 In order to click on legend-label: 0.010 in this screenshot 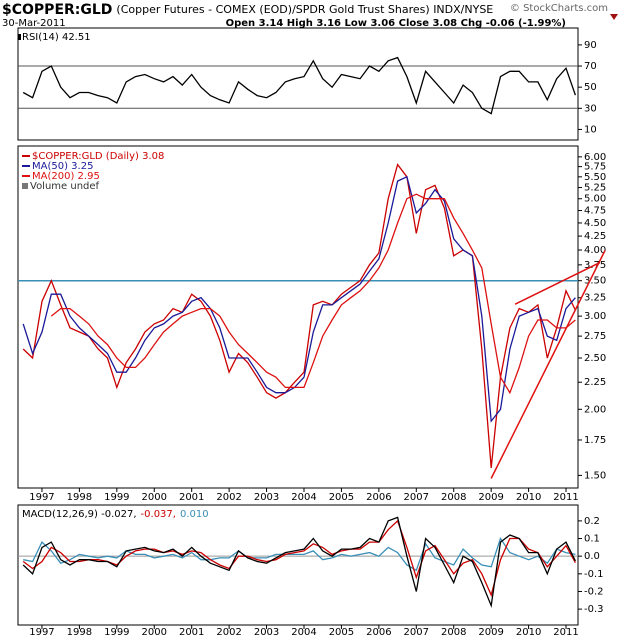, I will do `click(194, 514)`.